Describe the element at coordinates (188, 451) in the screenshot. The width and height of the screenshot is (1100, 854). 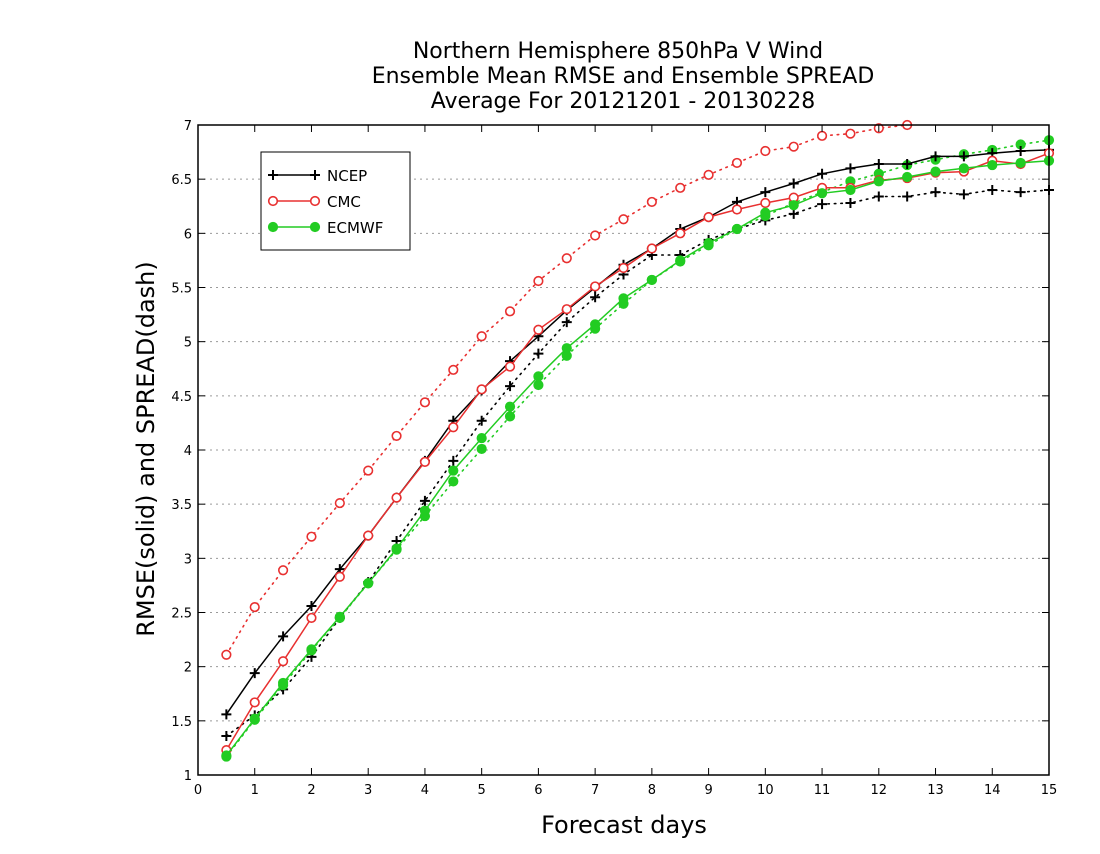
I see `y-tick-label: 4` at that location.